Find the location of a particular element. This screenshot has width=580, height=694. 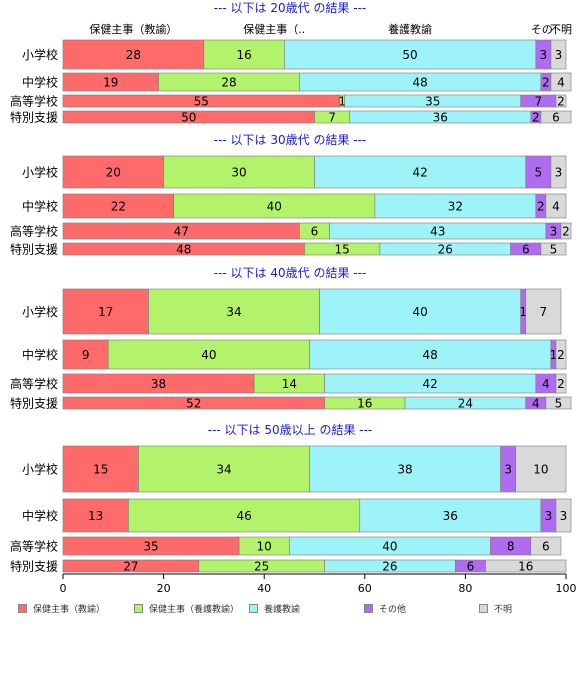

data-label: 50 is located at coordinates (409, 55).